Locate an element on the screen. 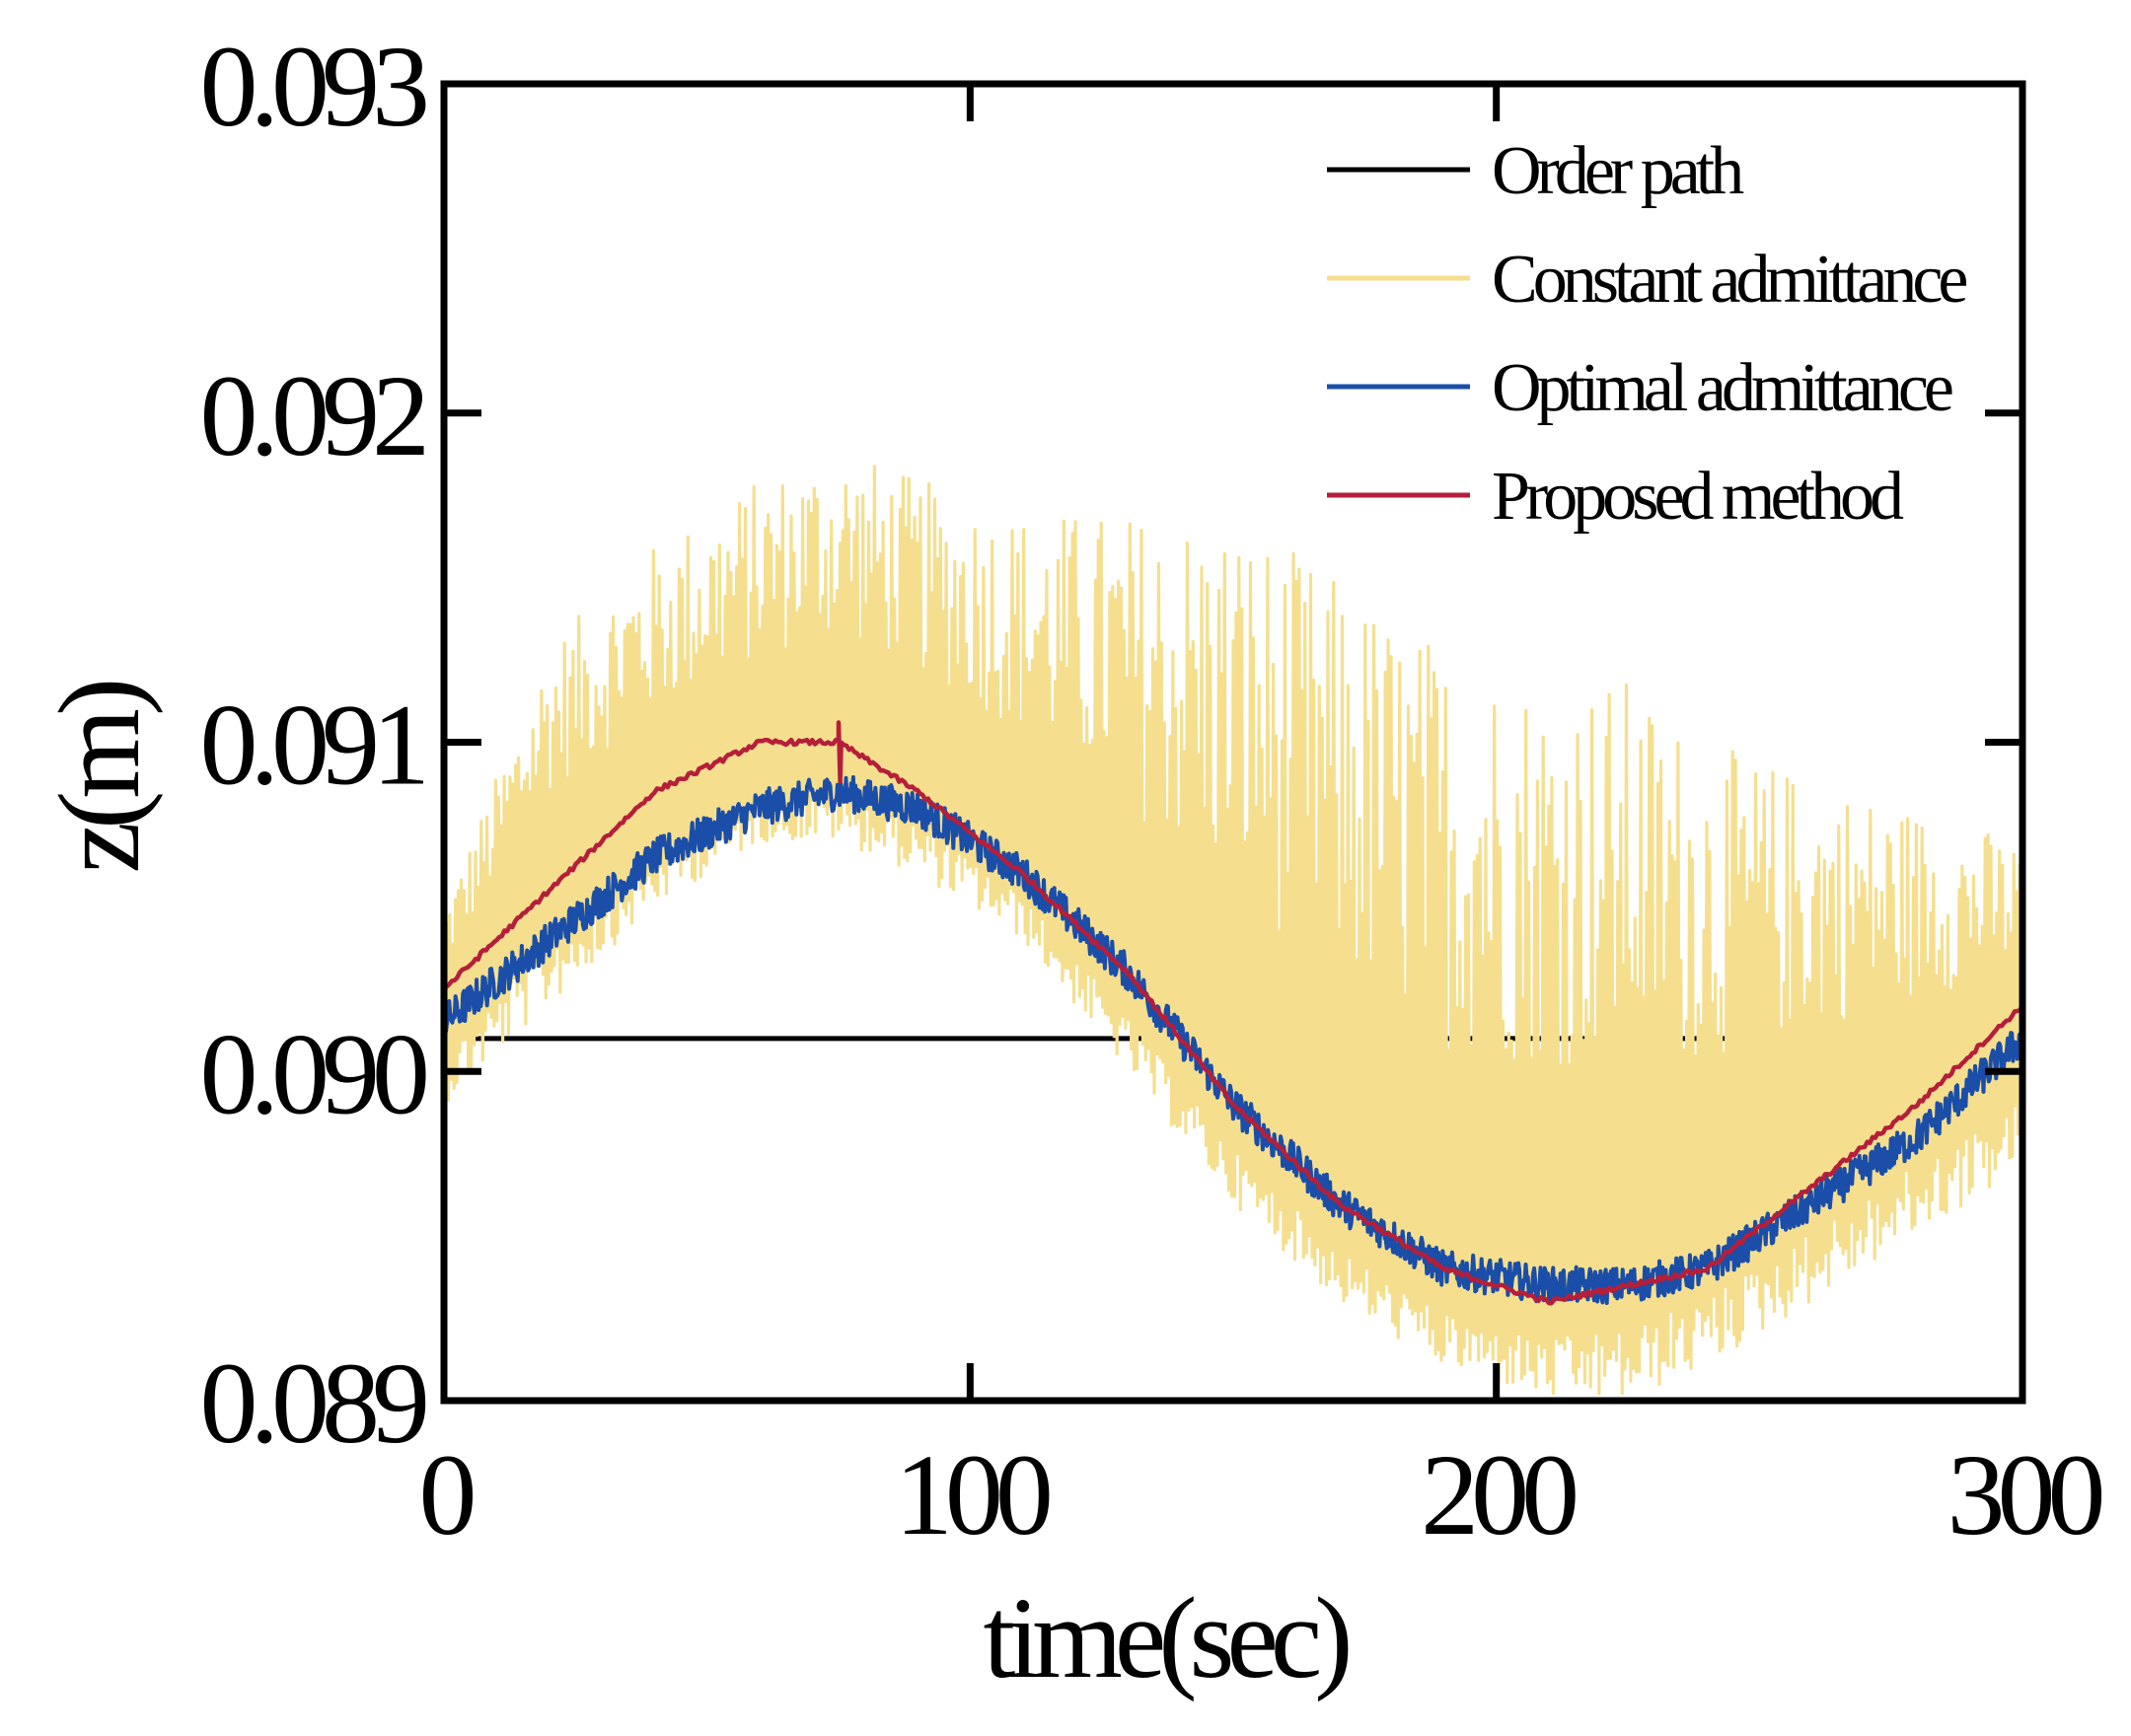 Image resolution: width=2131 pixels, height=1736 pixels. y-tick-label: 0.091 is located at coordinates (312, 745).